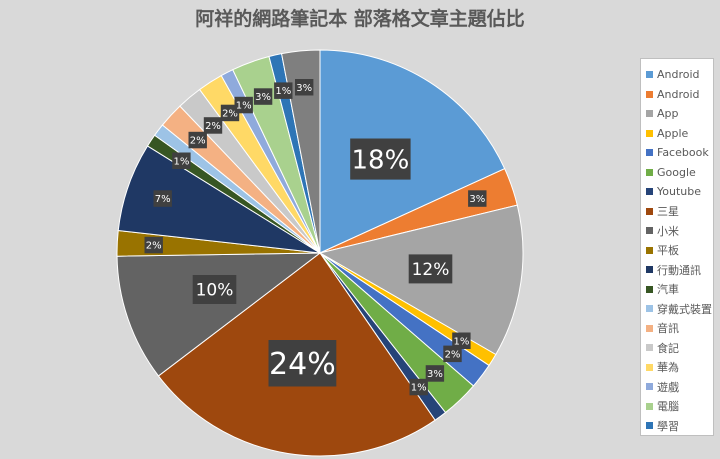 This screenshot has width=720, height=459. Describe the element at coordinates (676, 172) in the screenshot. I see `legend-label: Google` at that location.